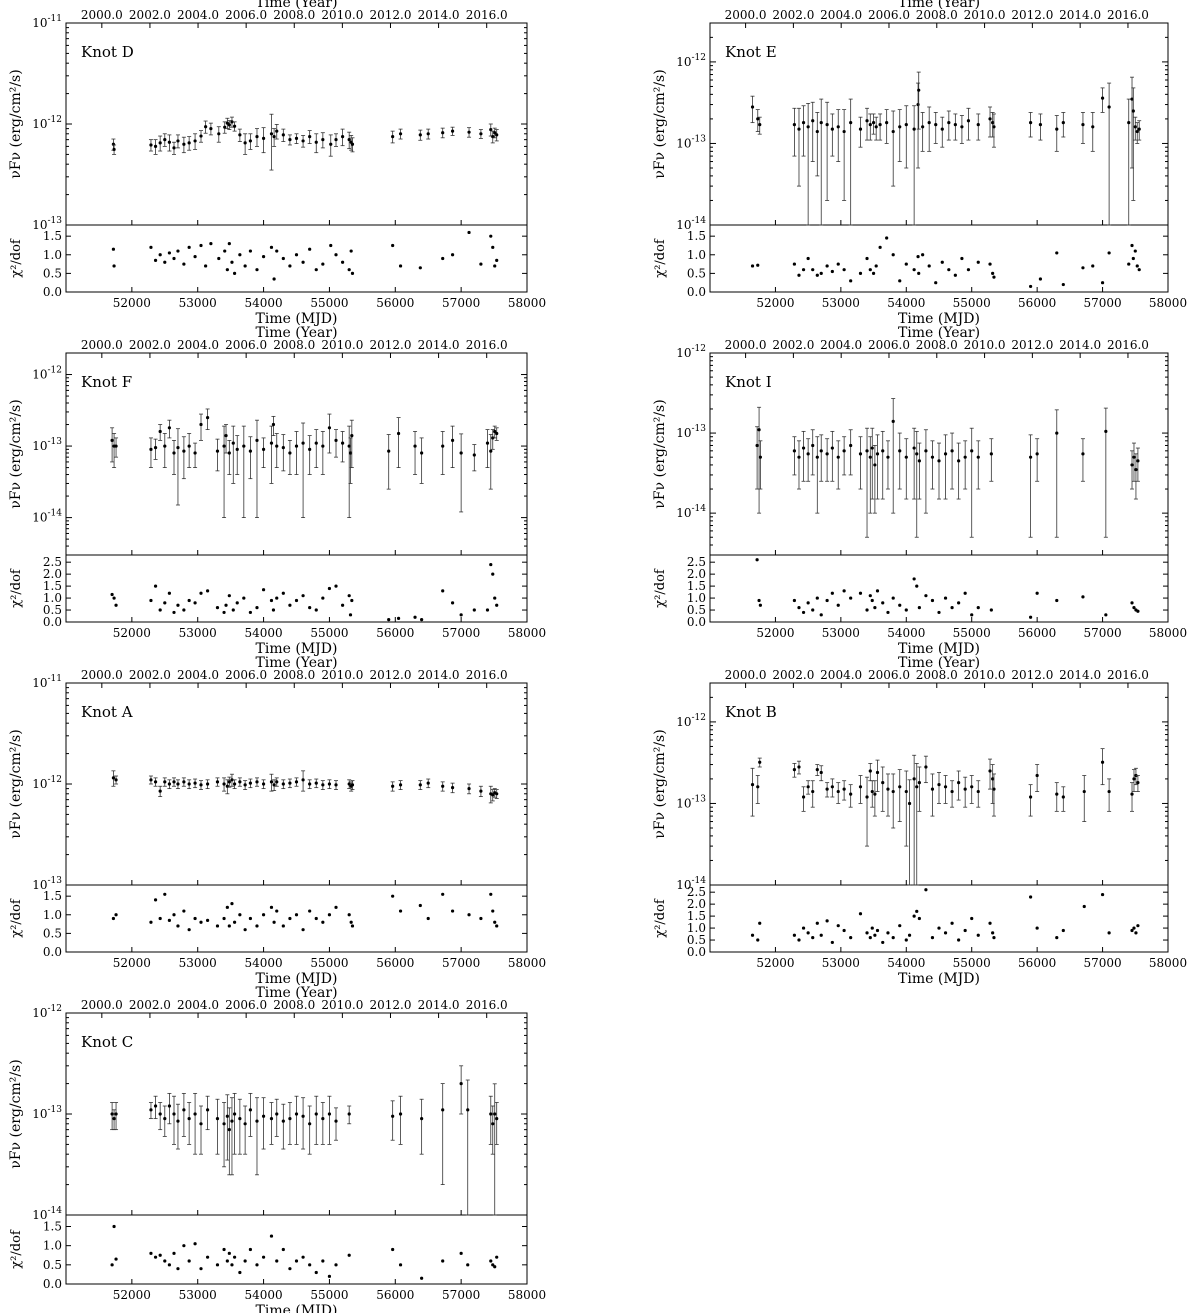 This screenshot has height=1313, width=1200. Describe the element at coordinates (329, 1295) in the screenshot. I see `x-tick-label: 55000` at that location.